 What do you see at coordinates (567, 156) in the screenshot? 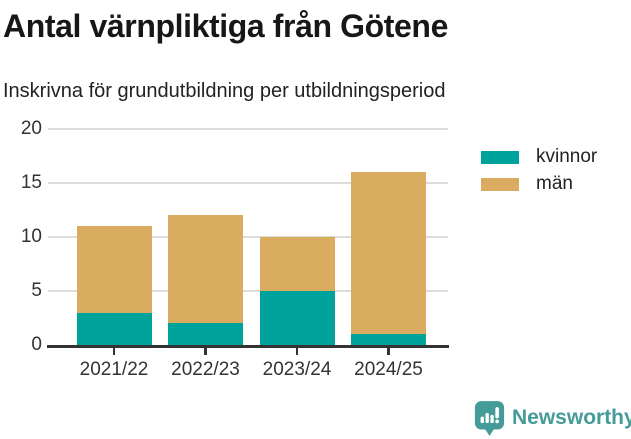
I see `legend-label: kvinnor` at bounding box center [567, 156].